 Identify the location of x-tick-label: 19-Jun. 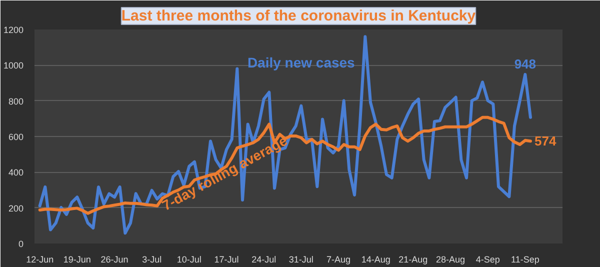
(77, 259).